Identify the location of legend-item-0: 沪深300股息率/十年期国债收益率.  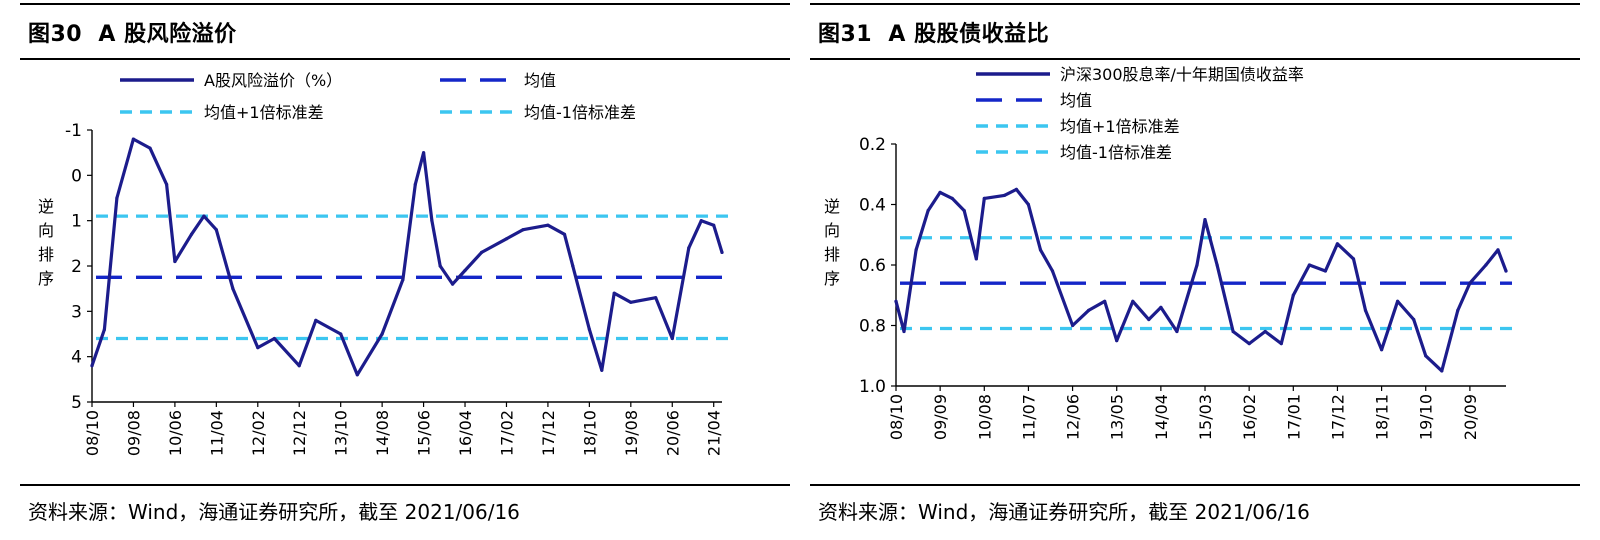
(1140, 74).